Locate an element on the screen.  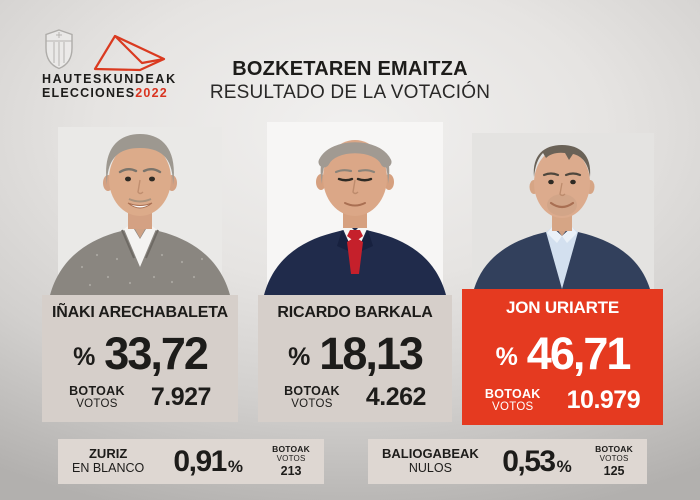
athletic-club-crest-icon is located at coordinates (59, 49).